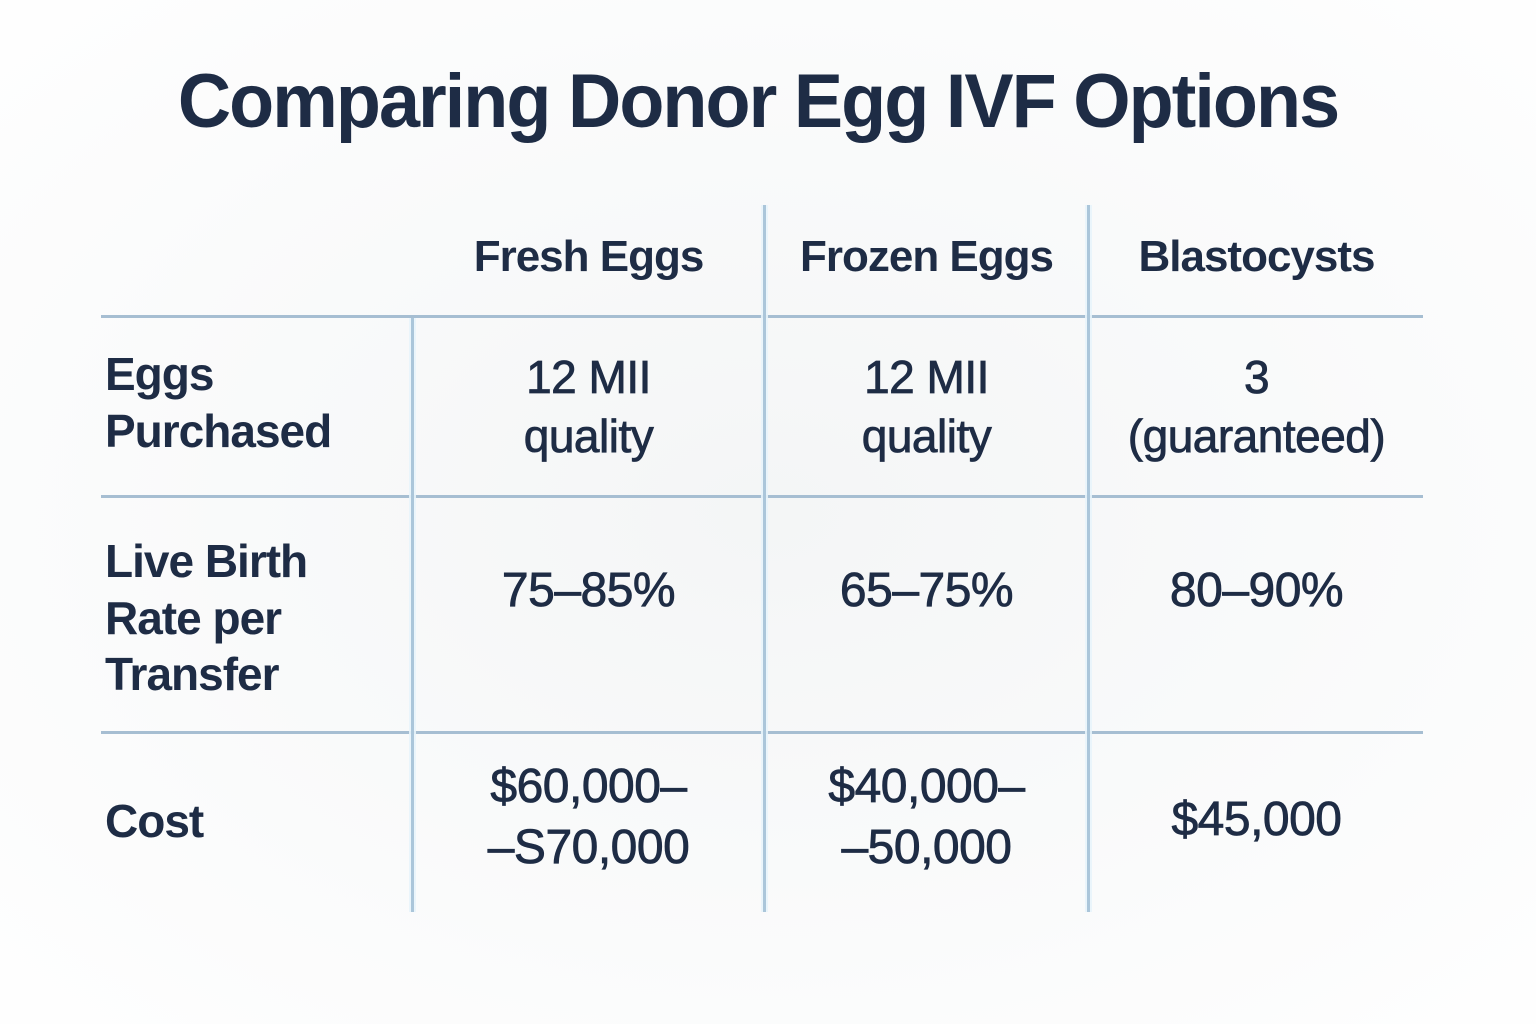 The image size is (1536, 1024). Describe the element at coordinates (206, 618) in the screenshot. I see `row-label-live-birth-rate: Live Birth Rate per Transfer` at that location.